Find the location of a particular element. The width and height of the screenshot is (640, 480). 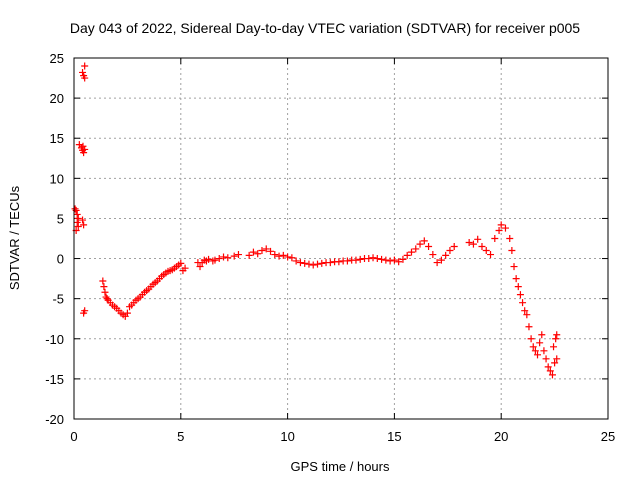

y-tick-label: 5 is located at coordinates (60, 218).